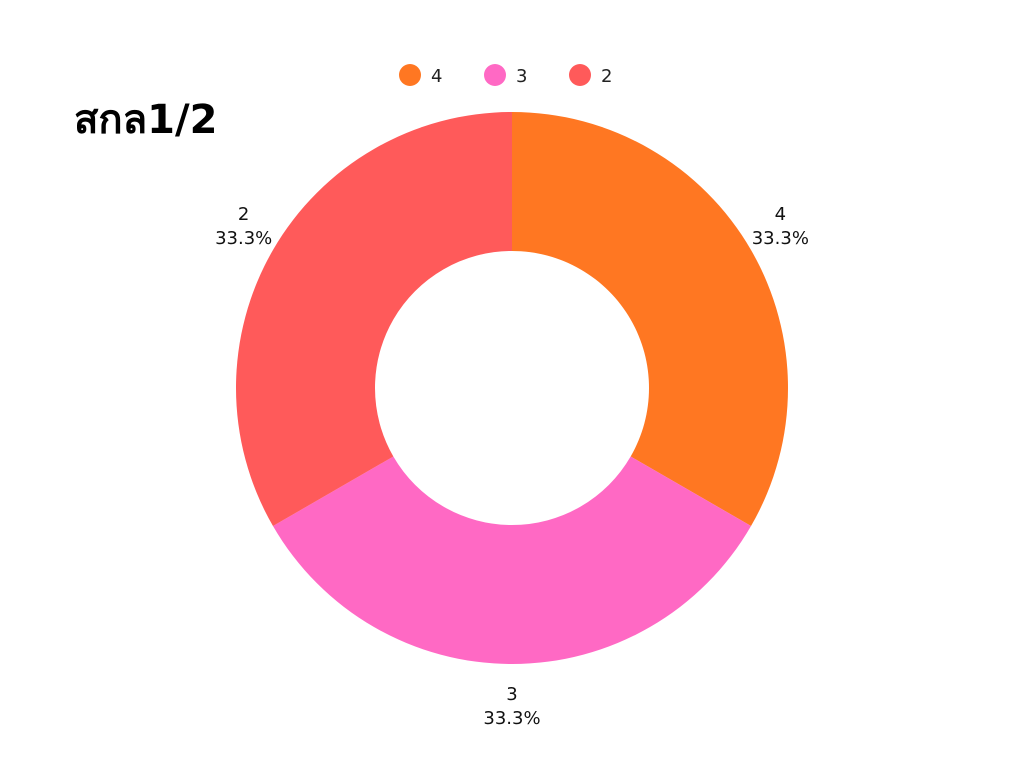  Describe the element at coordinates (780, 214) in the screenshot. I see `slice-label-name-4: 4` at that location.